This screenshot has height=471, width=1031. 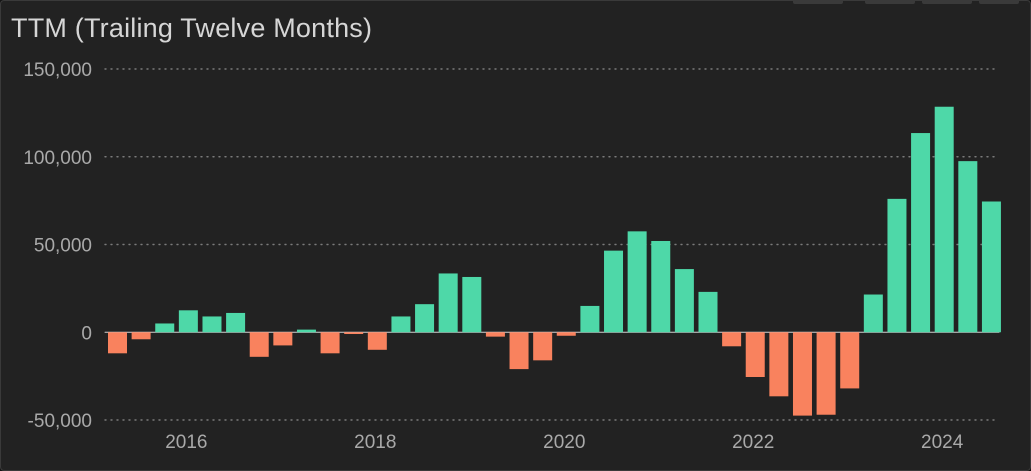 I want to click on x-tick-label: 2022, so click(x=753, y=442).